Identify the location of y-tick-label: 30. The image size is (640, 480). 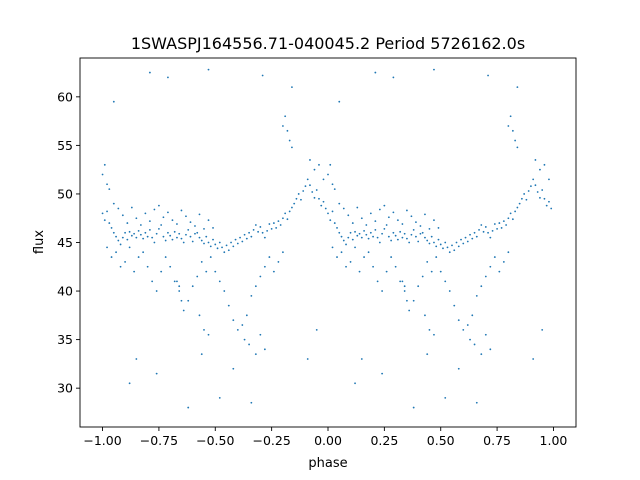
(65, 388).